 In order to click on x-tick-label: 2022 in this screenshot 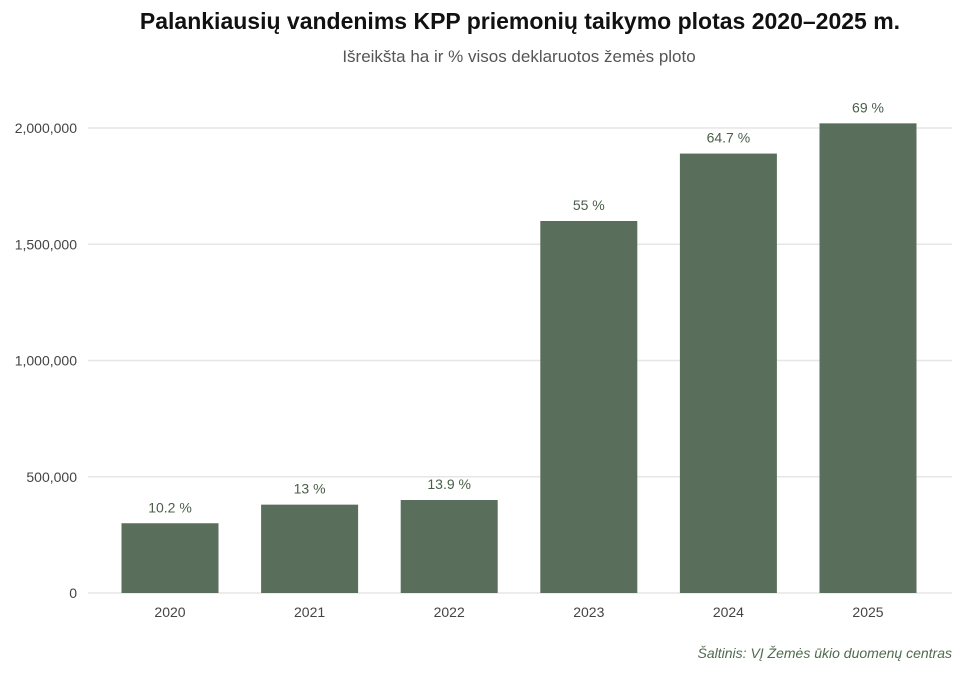, I will do `click(449, 612)`.